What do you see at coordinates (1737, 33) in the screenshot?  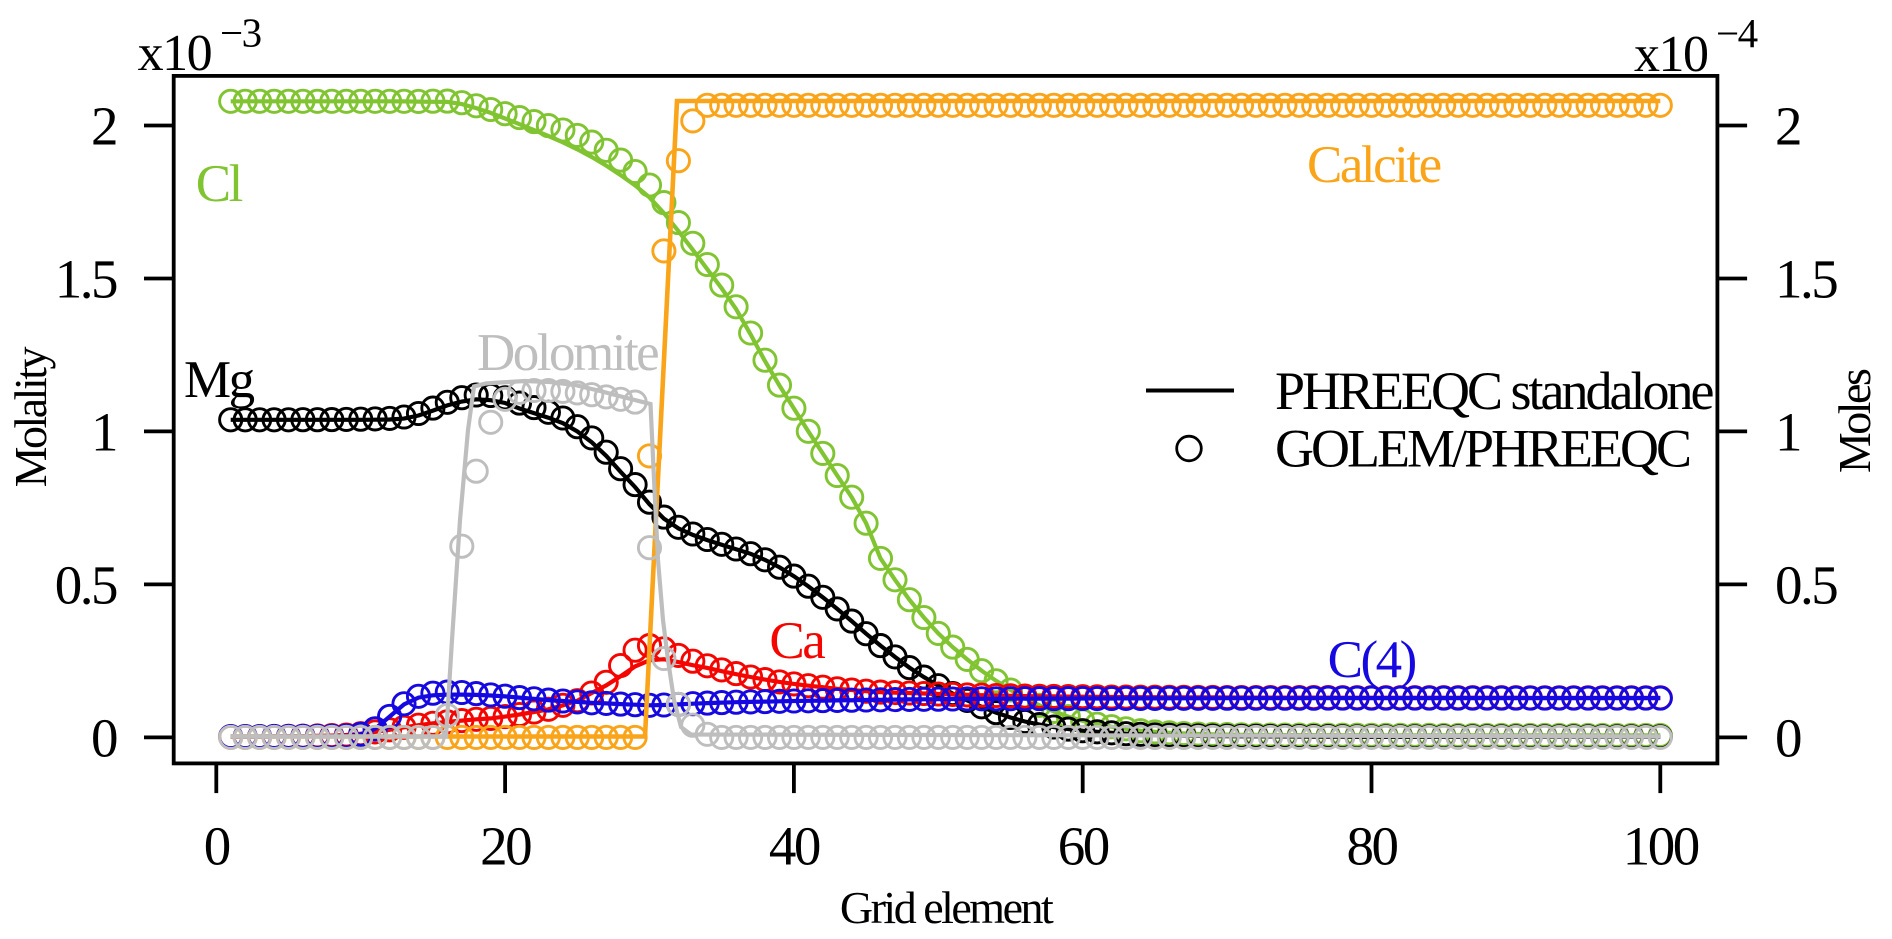 I see `svg-text: −4` at bounding box center [1737, 33].